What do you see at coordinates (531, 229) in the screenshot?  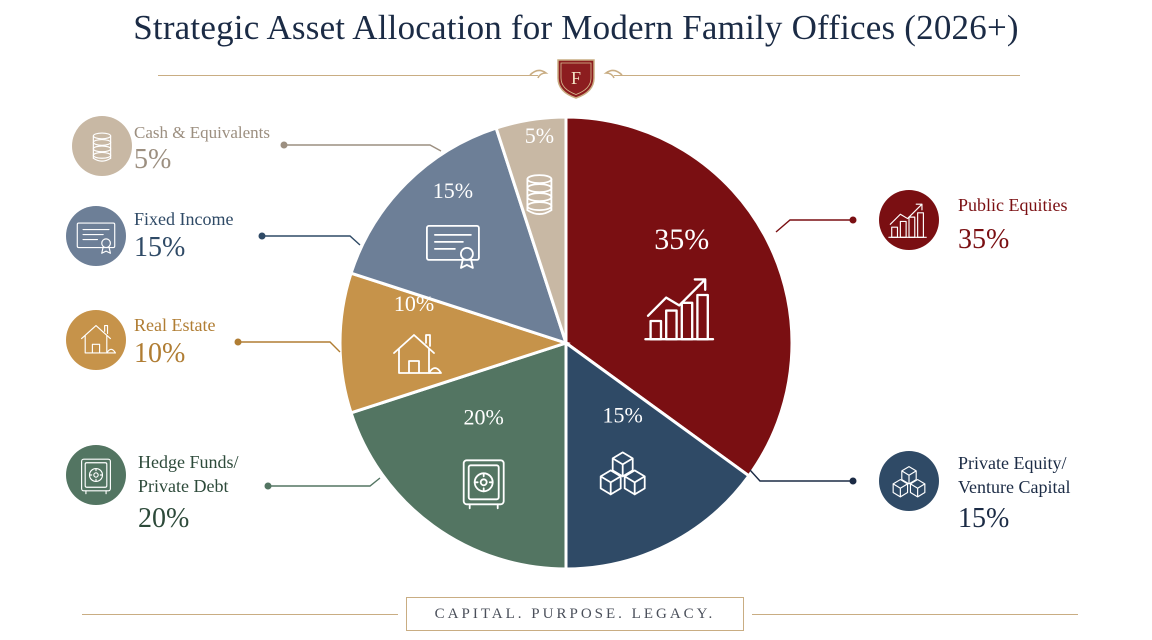 I see `pie-slice-cash` at bounding box center [531, 229].